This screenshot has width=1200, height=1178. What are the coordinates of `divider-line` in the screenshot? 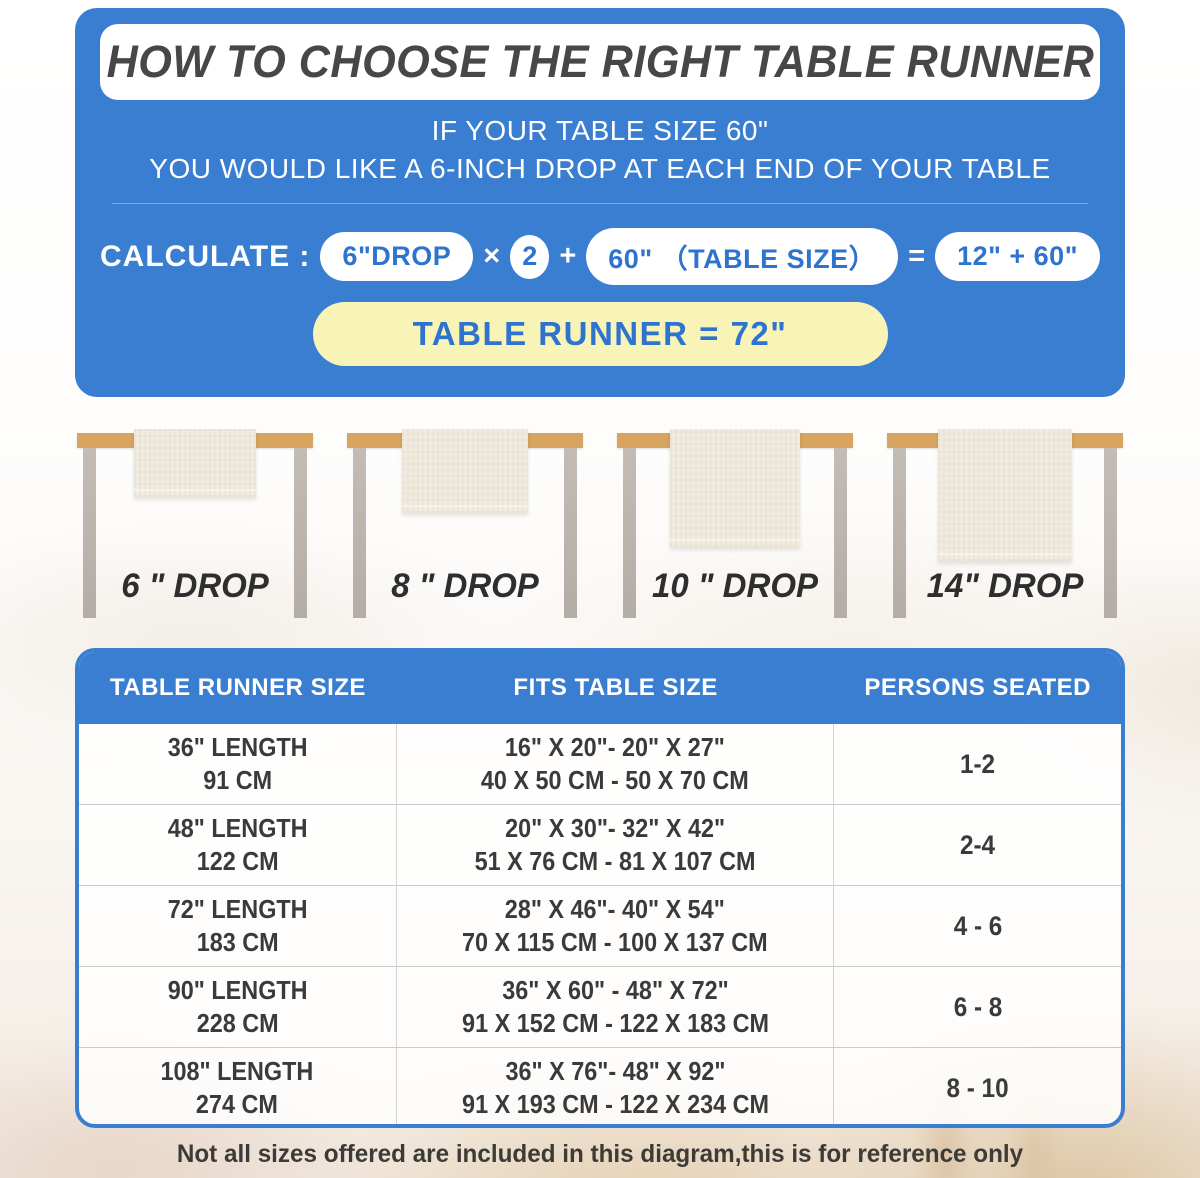 It's located at (600, 203).